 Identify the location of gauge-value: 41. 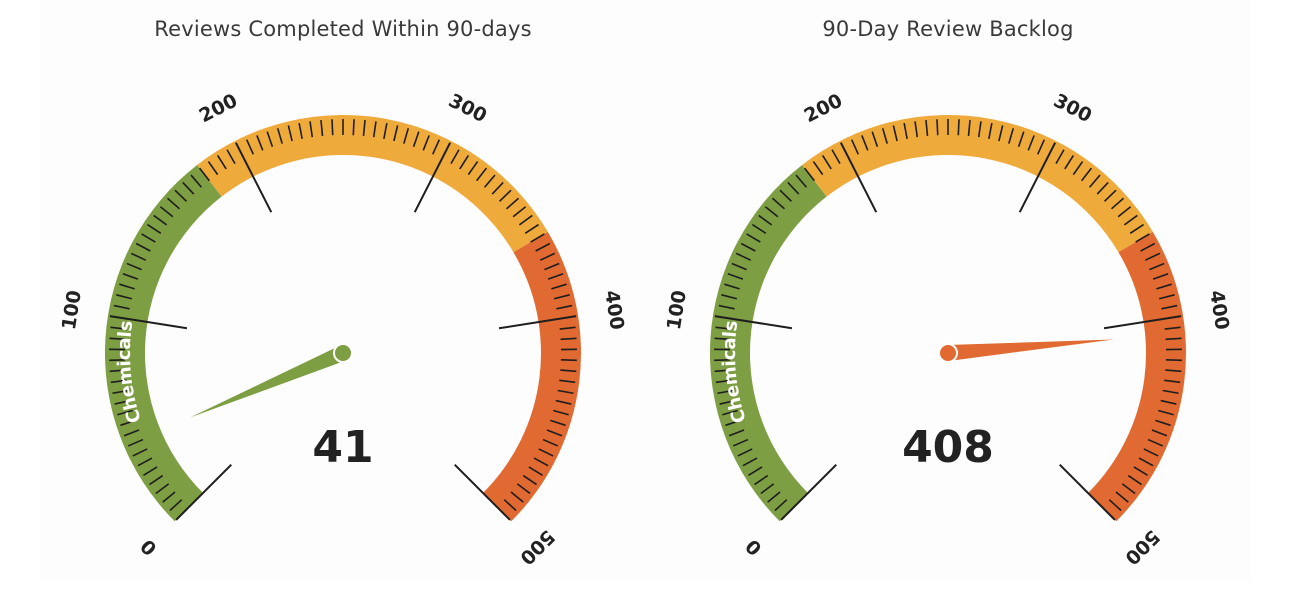
(342, 447).